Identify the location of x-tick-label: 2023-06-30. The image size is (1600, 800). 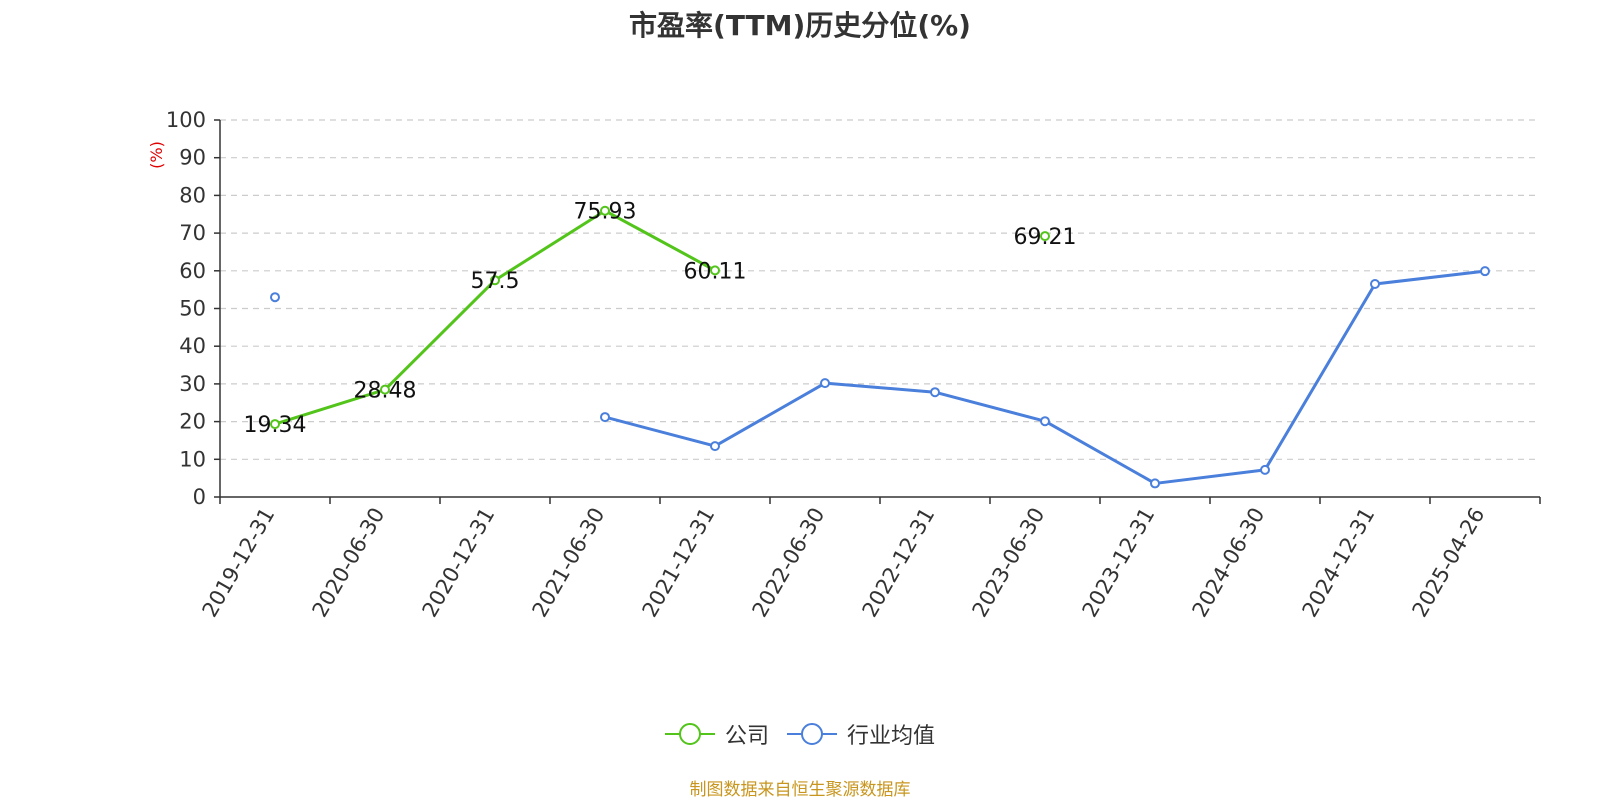
(1009, 563).